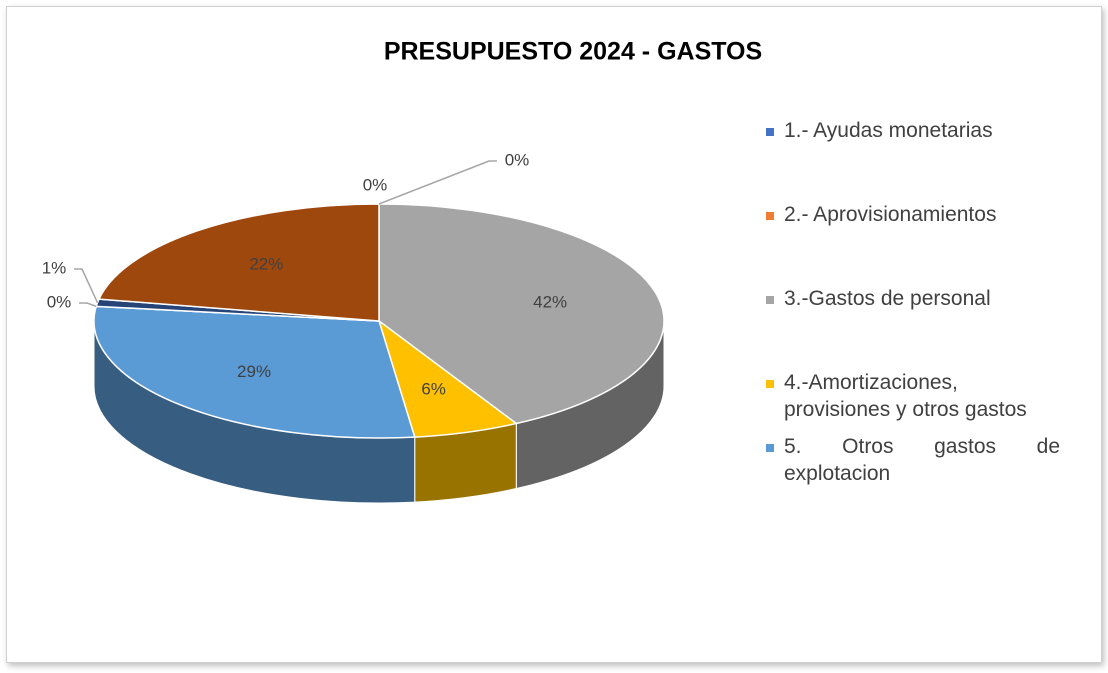 Image resolution: width=1108 pixels, height=673 pixels. What do you see at coordinates (888, 130) in the screenshot?
I see `legend-label: 1.- Ayudas monetarias` at bounding box center [888, 130].